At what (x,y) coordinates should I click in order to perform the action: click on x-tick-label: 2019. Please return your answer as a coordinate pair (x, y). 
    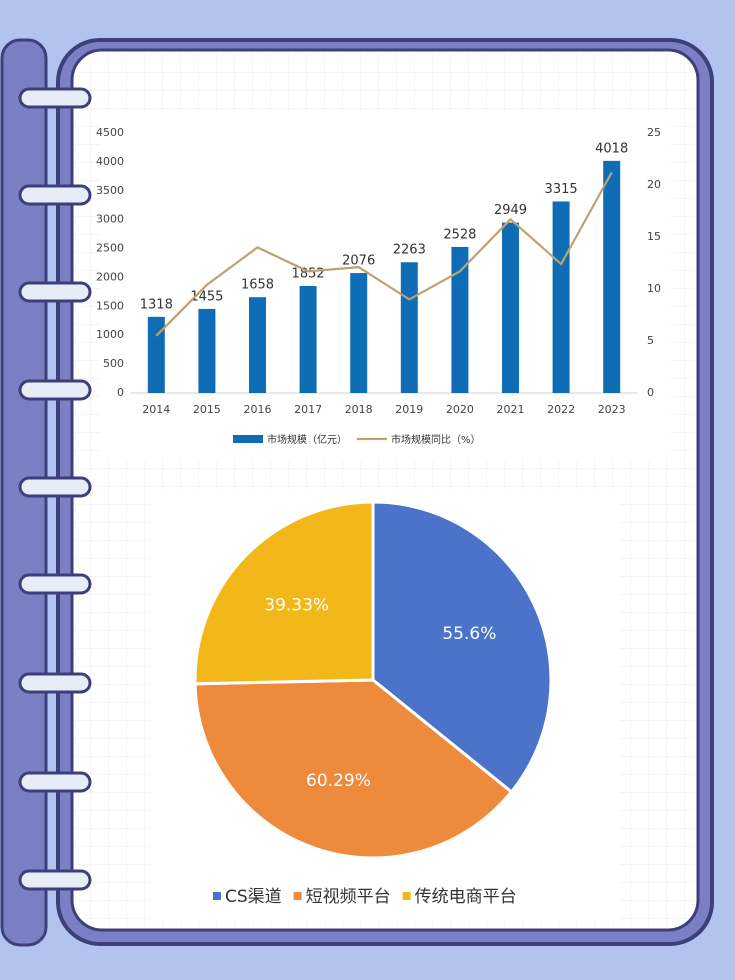
    Looking at the image, I should click on (409, 409).